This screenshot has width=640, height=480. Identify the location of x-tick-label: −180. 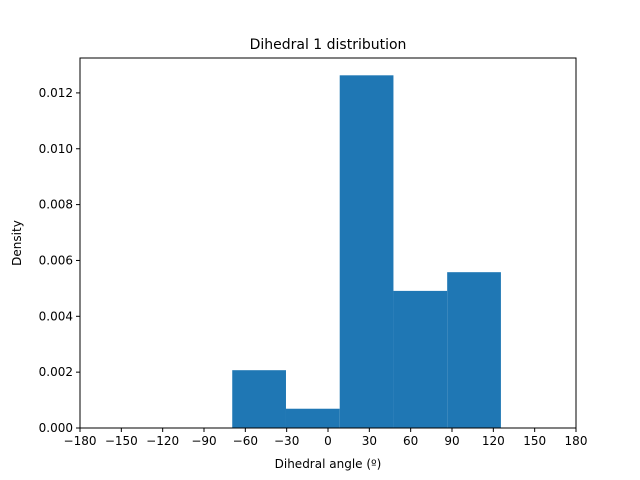
(80, 441).